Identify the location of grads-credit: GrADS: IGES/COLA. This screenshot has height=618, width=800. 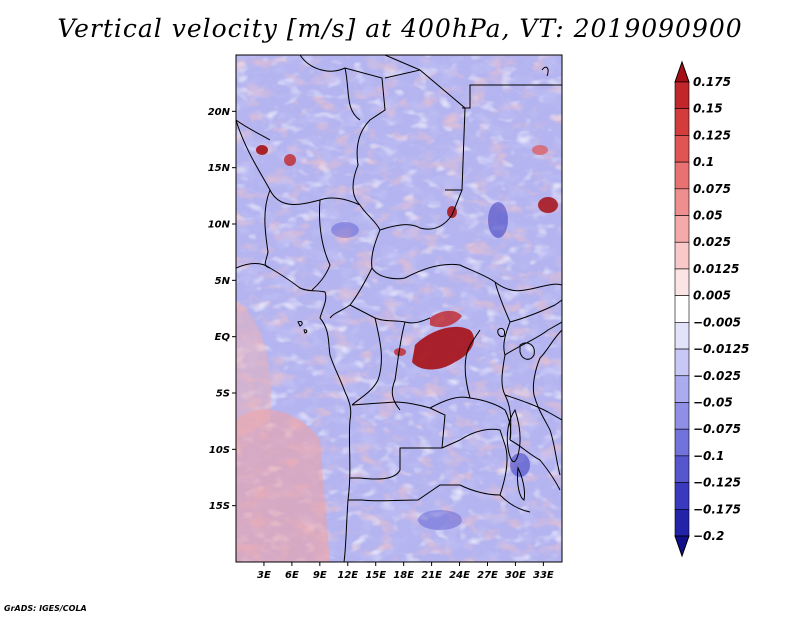
(45, 608).